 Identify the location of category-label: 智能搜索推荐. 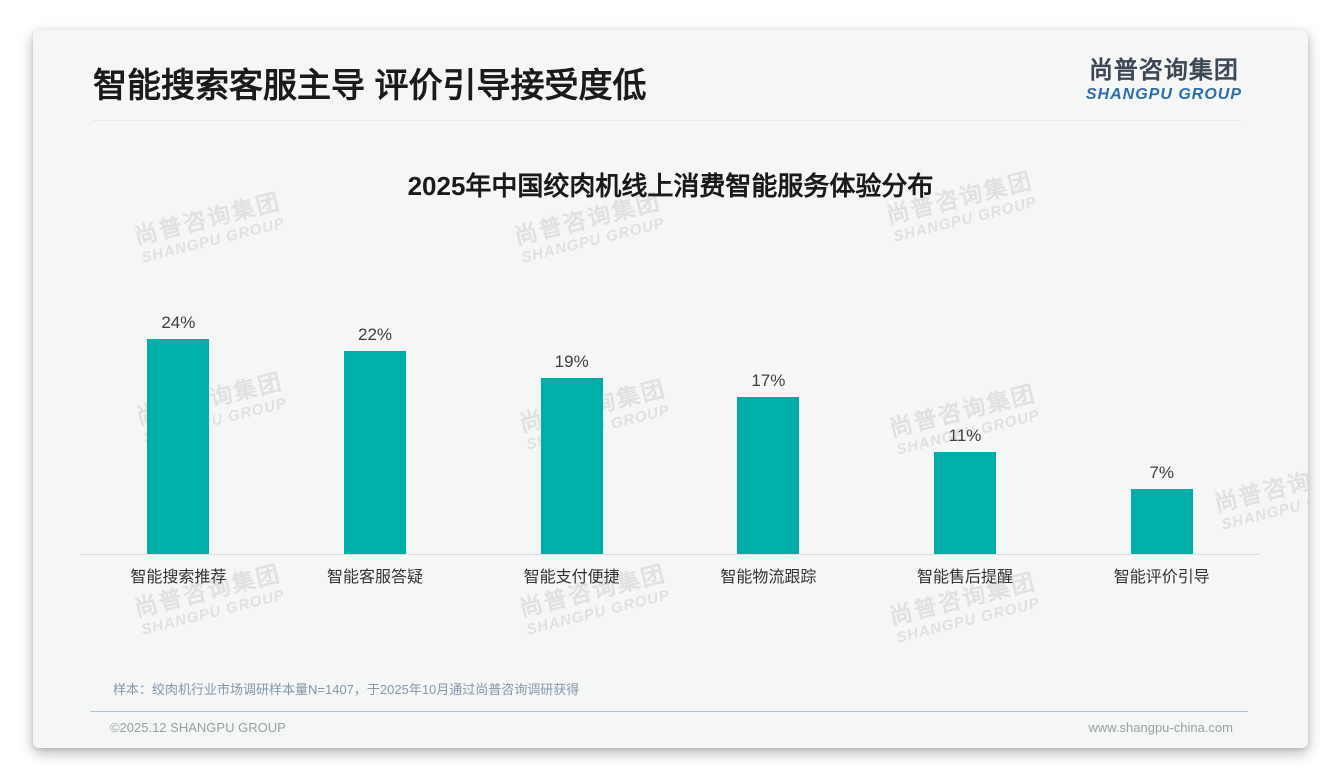
(178, 577).